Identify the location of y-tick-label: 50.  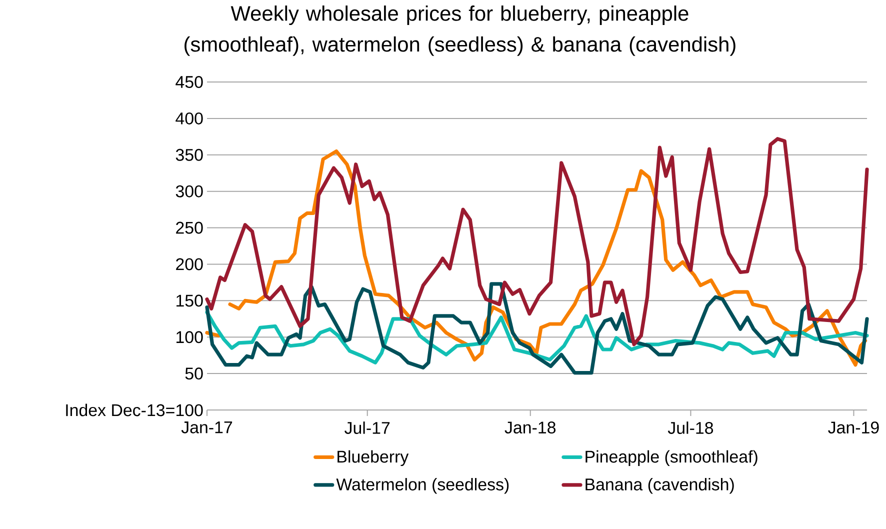
(194, 374).